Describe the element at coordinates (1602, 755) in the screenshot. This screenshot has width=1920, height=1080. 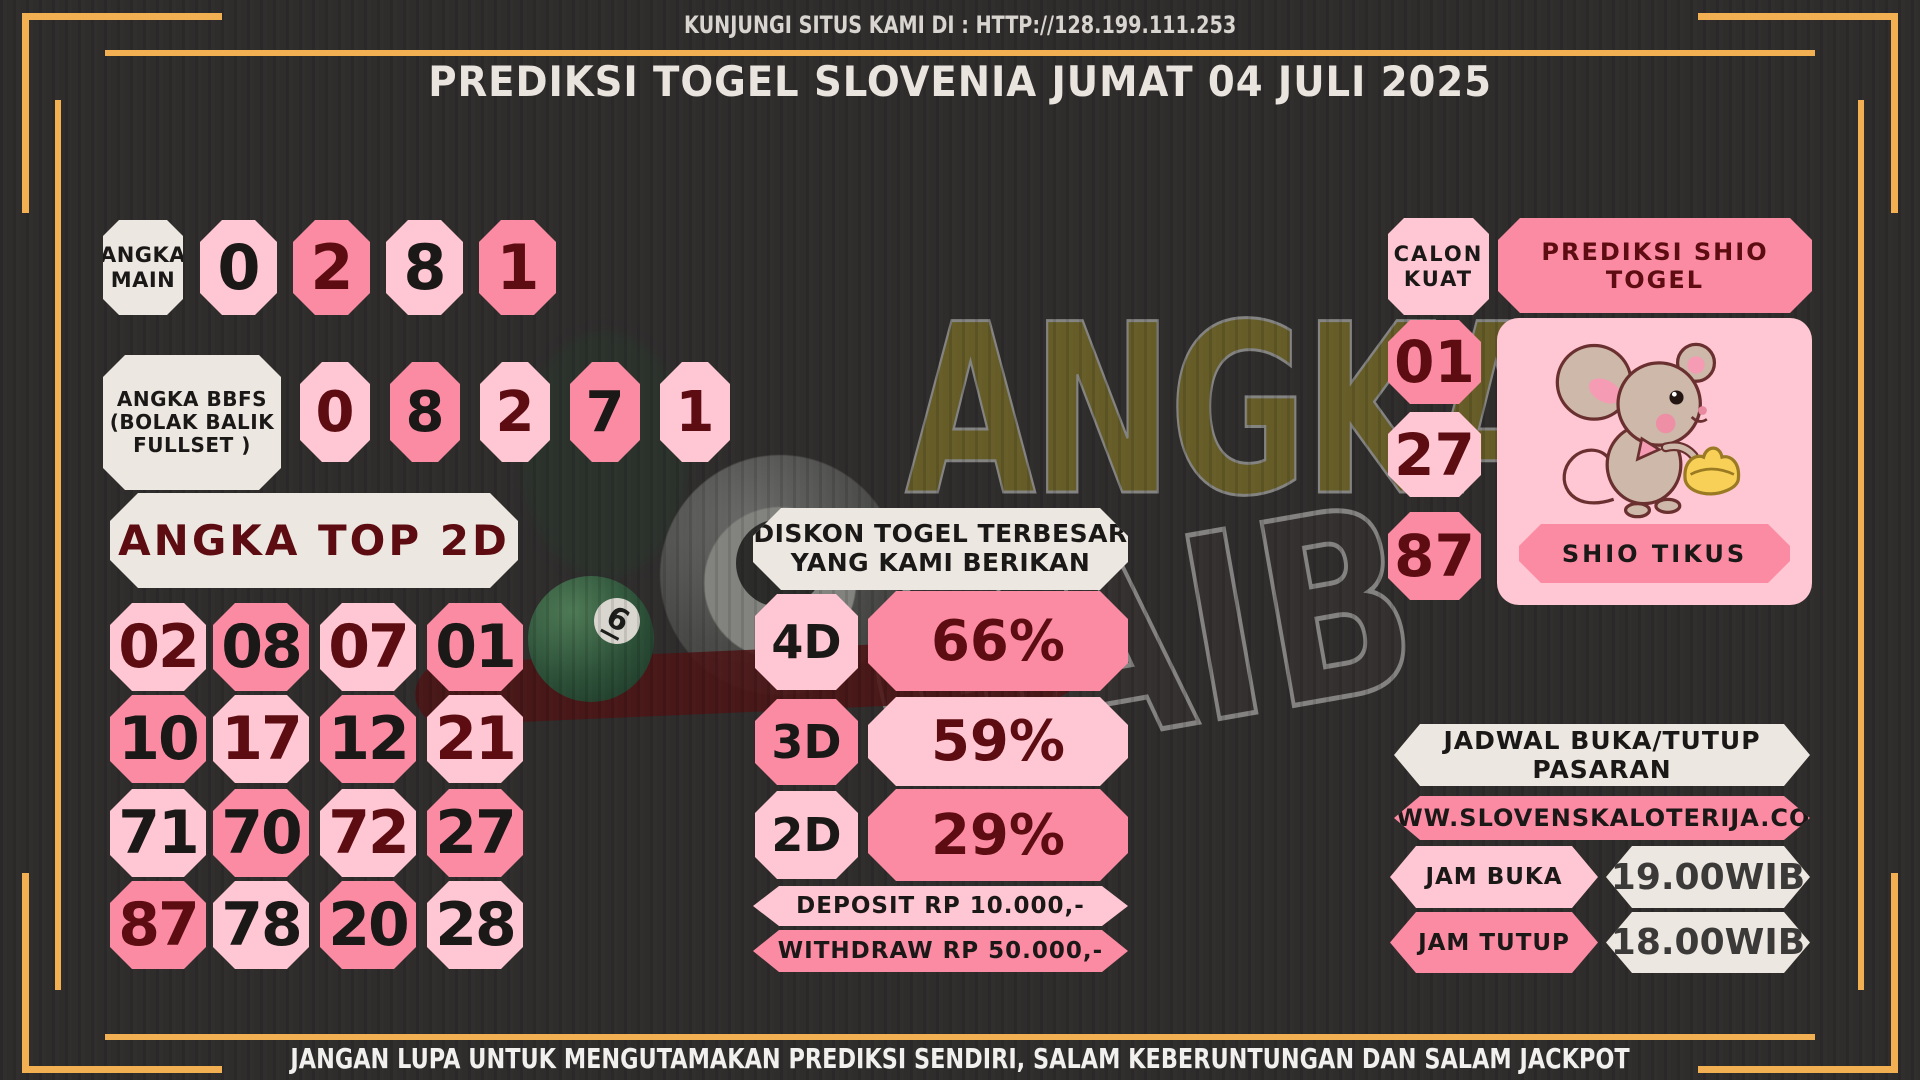
I see `jadwal-title: JADWAL BUKA/TUTUP PASARAN` at that location.